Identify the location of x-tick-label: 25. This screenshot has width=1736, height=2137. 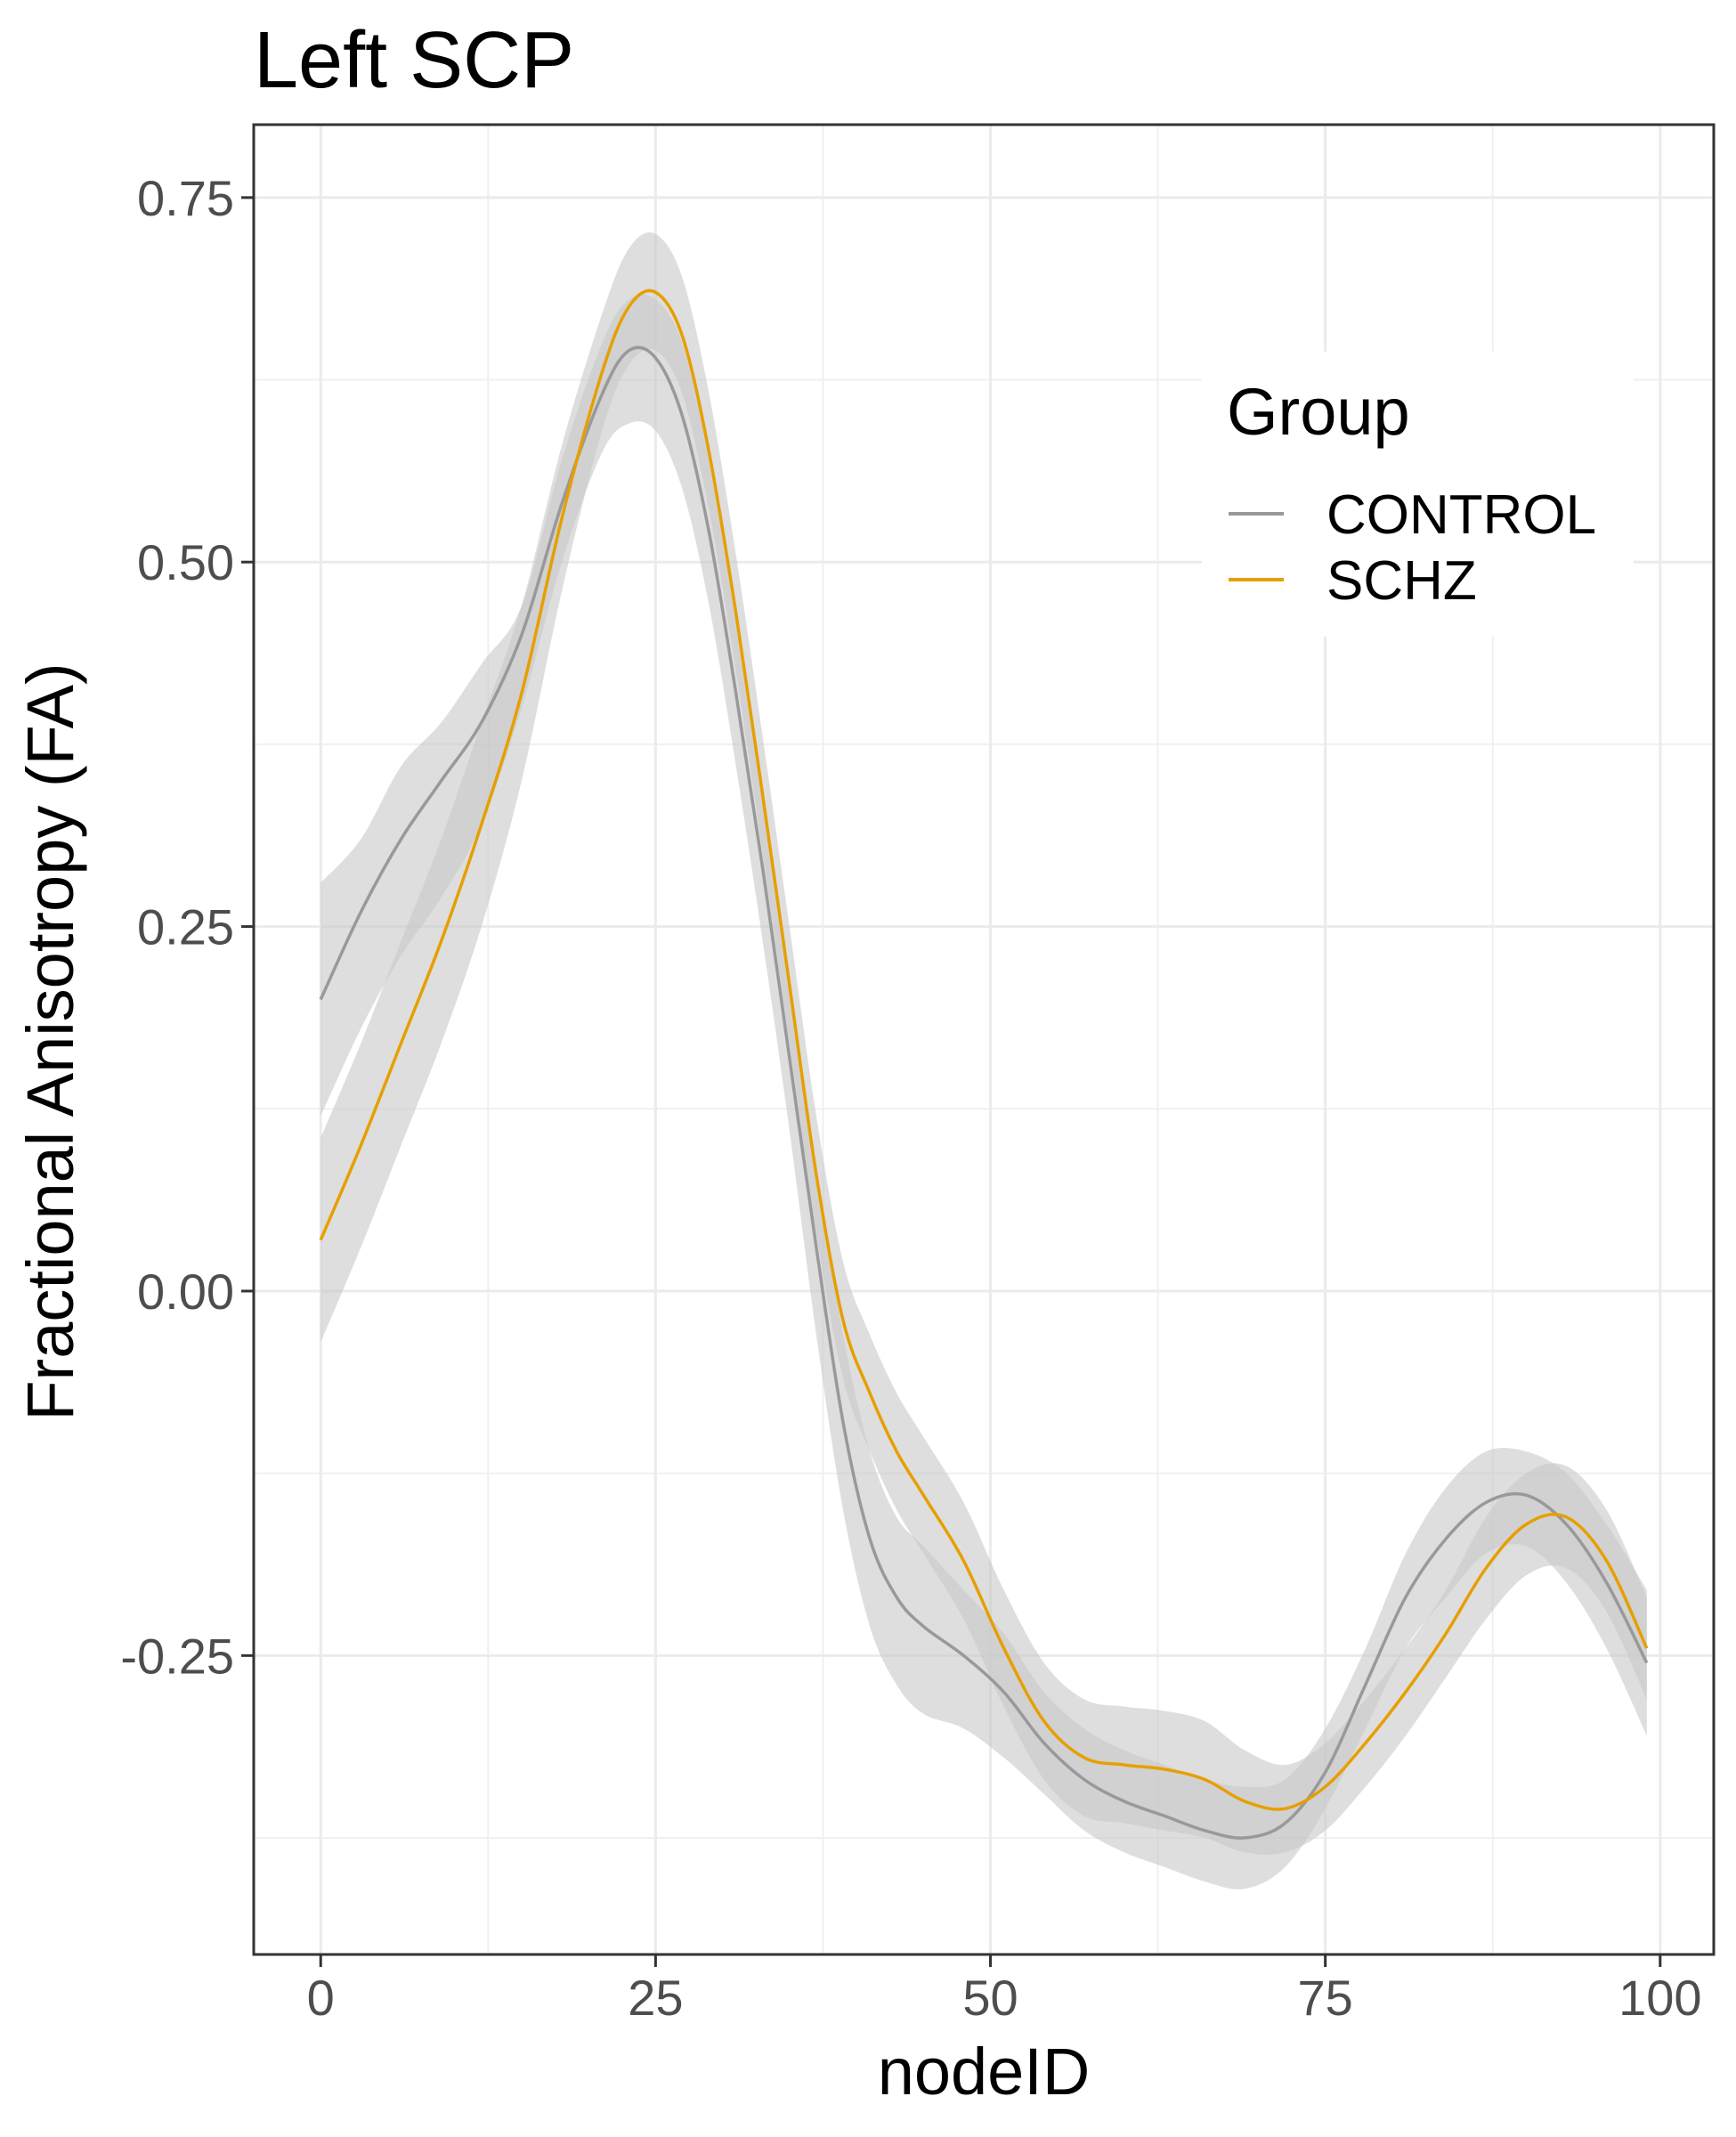
(655, 1998).